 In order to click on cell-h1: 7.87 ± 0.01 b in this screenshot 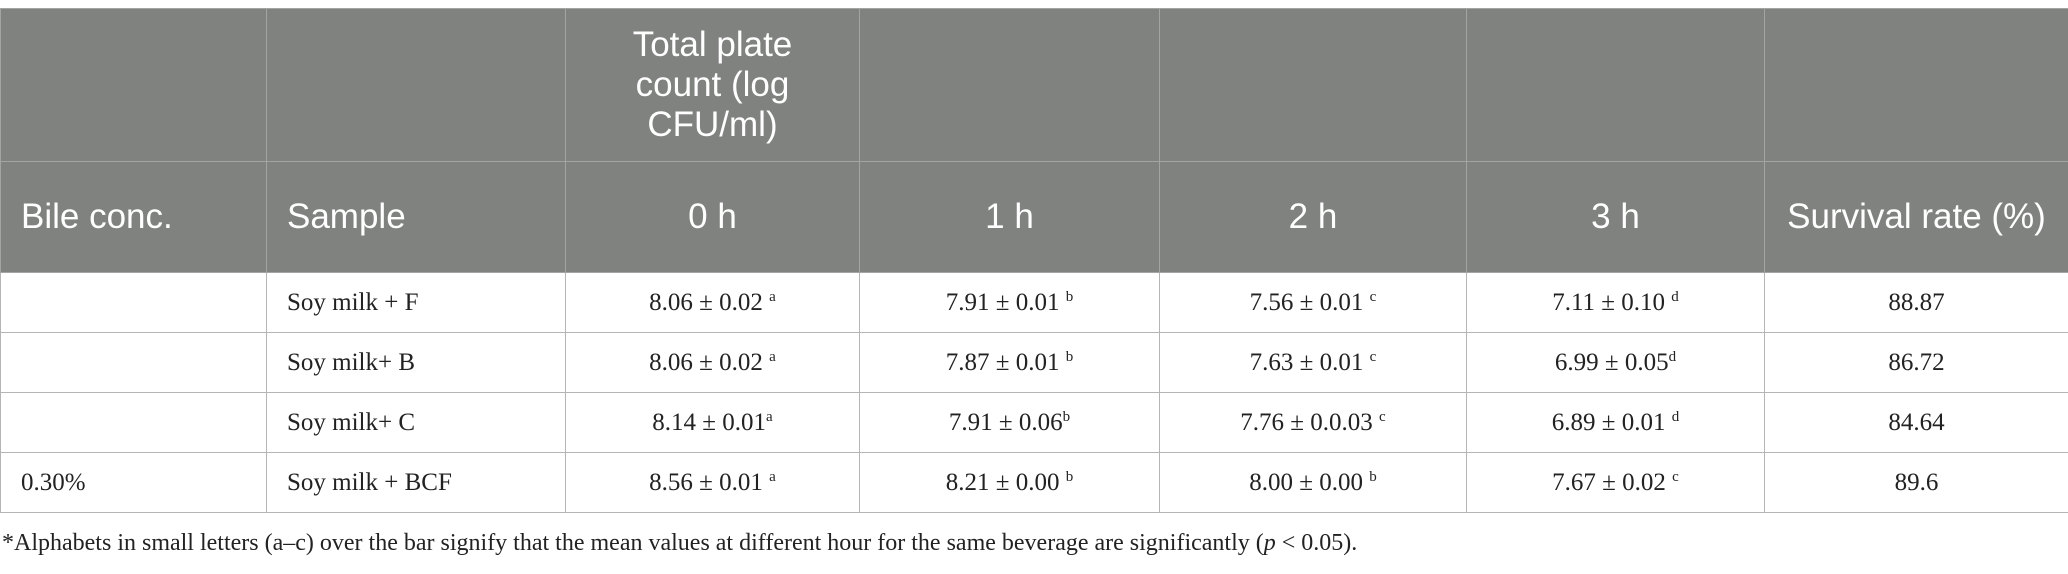, I will do `click(1009, 362)`.